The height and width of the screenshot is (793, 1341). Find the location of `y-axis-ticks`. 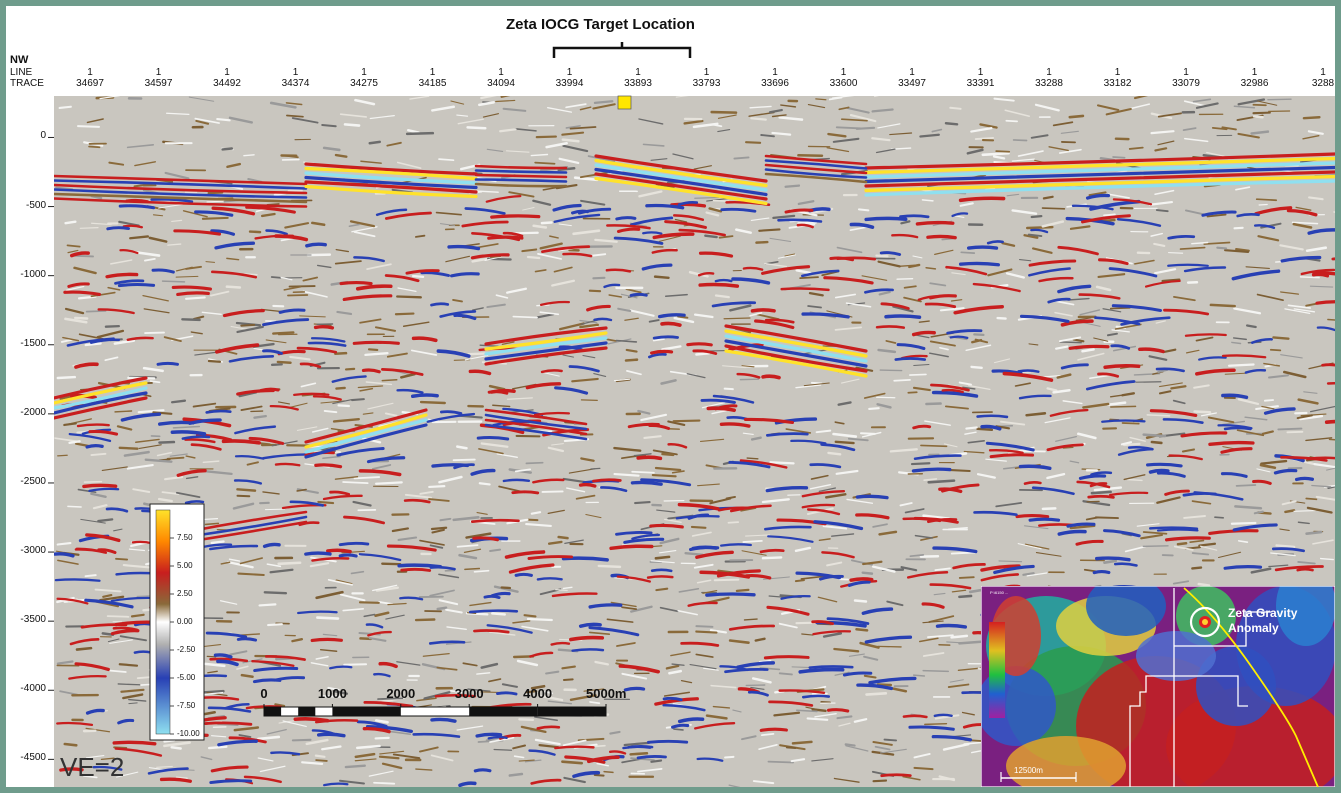

y-axis-ticks is located at coordinates (51, 448).